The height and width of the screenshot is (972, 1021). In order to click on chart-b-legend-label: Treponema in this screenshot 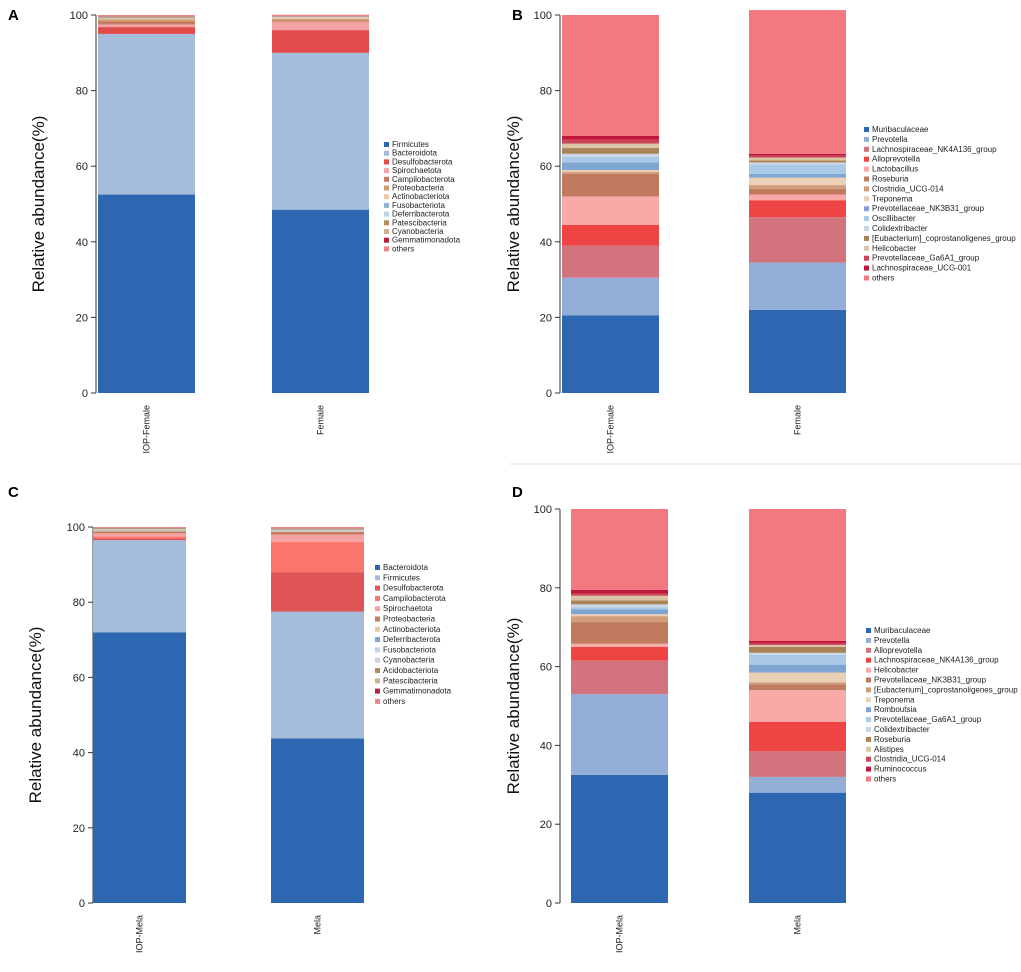, I will do `click(892, 198)`.